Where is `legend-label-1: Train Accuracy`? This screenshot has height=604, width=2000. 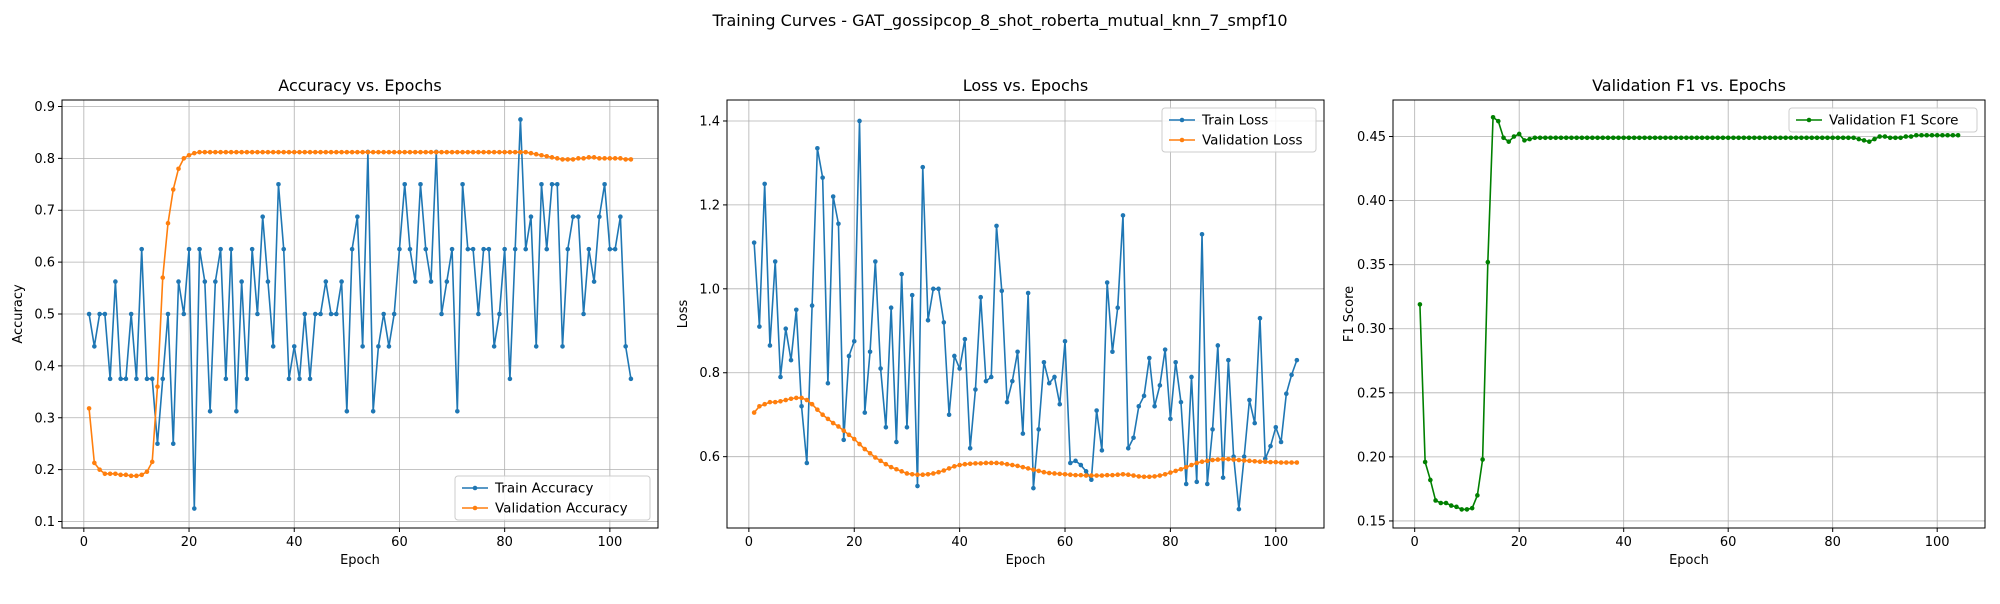
legend-label-1: Train Accuracy is located at coordinates (543, 489).